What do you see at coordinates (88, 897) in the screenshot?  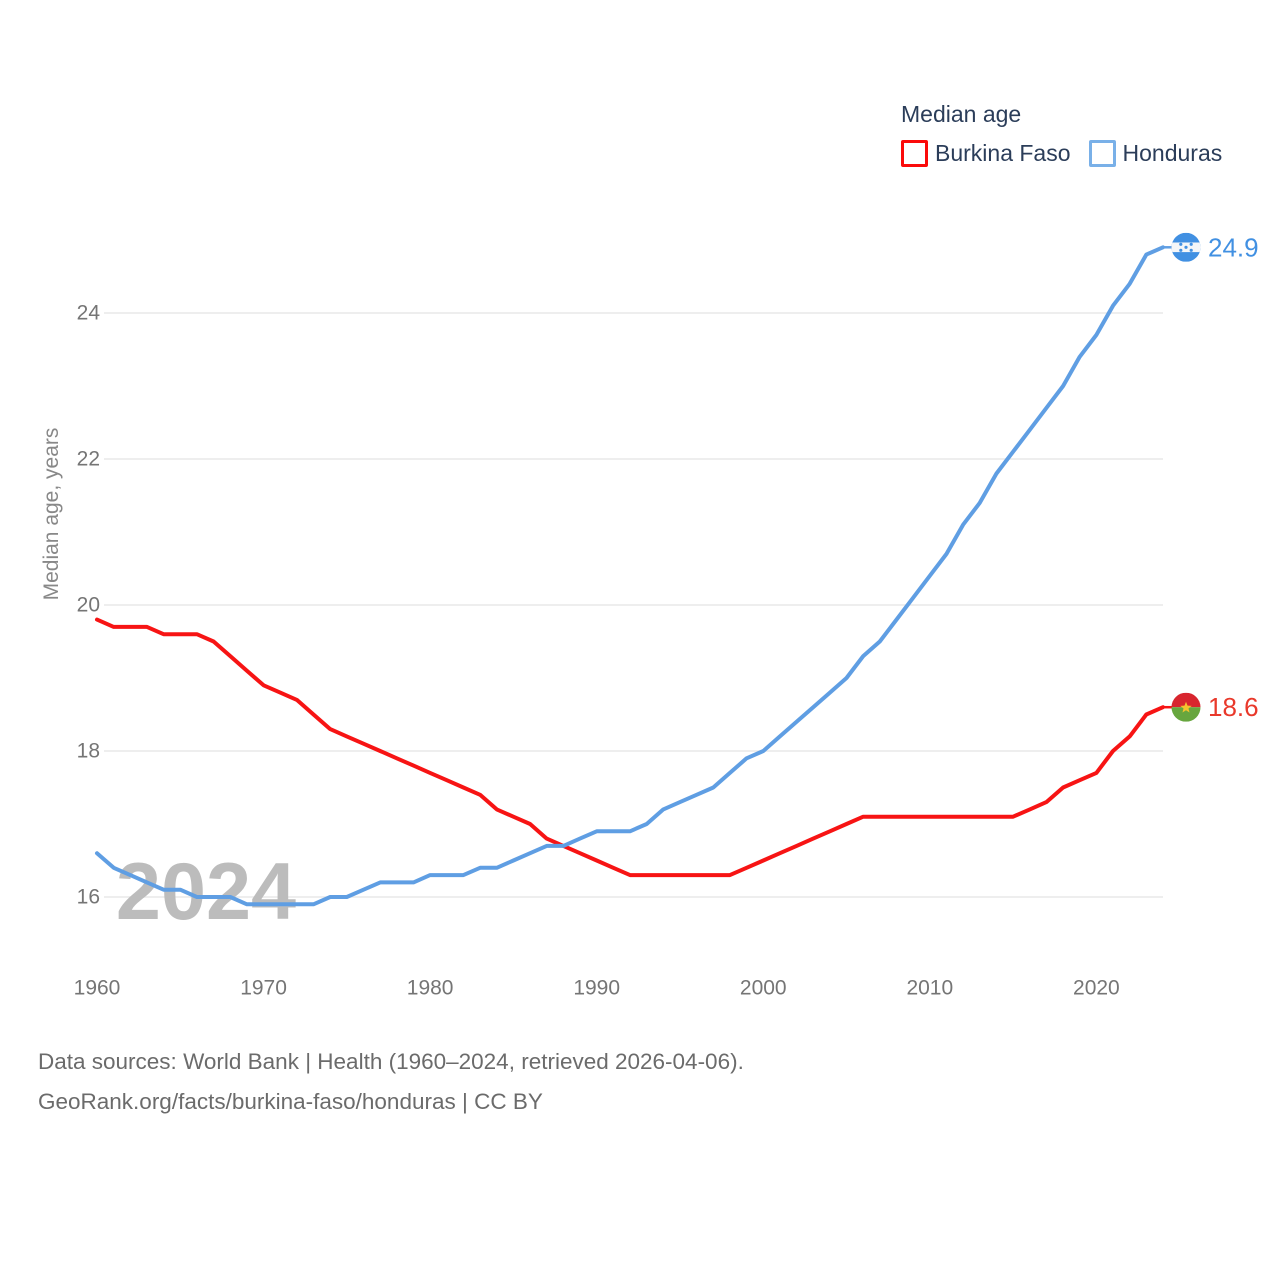 I see `y-tick-label: 16` at bounding box center [88, 897].